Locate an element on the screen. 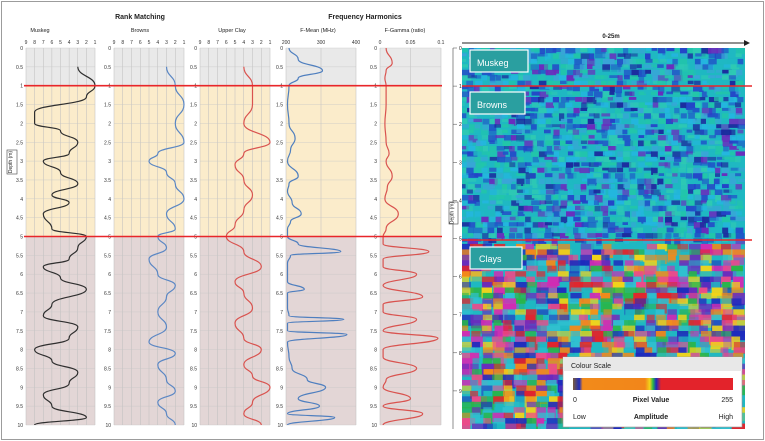 The image size is (765, 441). y-tick-label: 7 is located at coordinates (281, 313).